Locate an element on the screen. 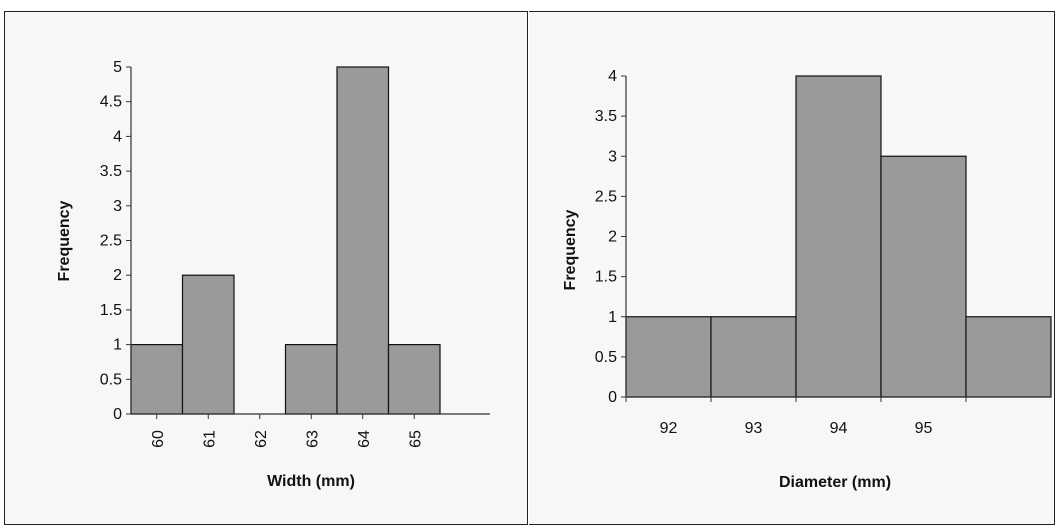  x-axis-title: Diameter (mm) is located at coordinates (835, 482).